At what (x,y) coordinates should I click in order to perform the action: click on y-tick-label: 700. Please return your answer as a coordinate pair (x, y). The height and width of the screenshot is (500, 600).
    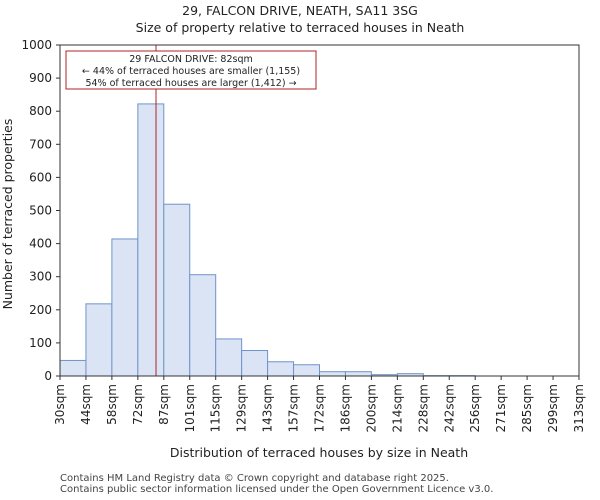
    Looking at the image, I should click on (40, 144).